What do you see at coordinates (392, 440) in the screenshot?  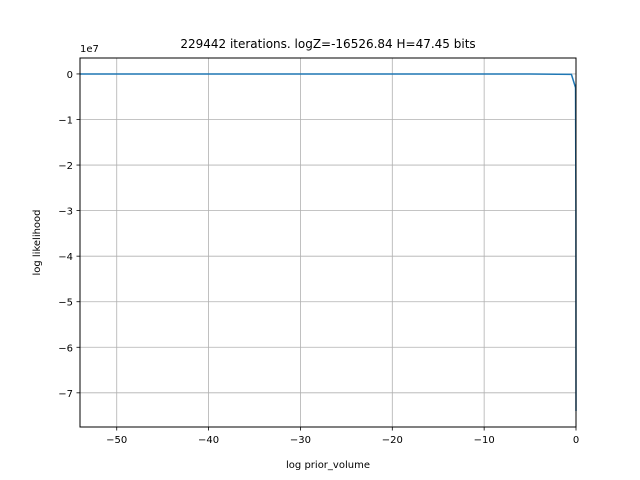 I see `x-tick-label: −20` at bounding box center [392, 440].